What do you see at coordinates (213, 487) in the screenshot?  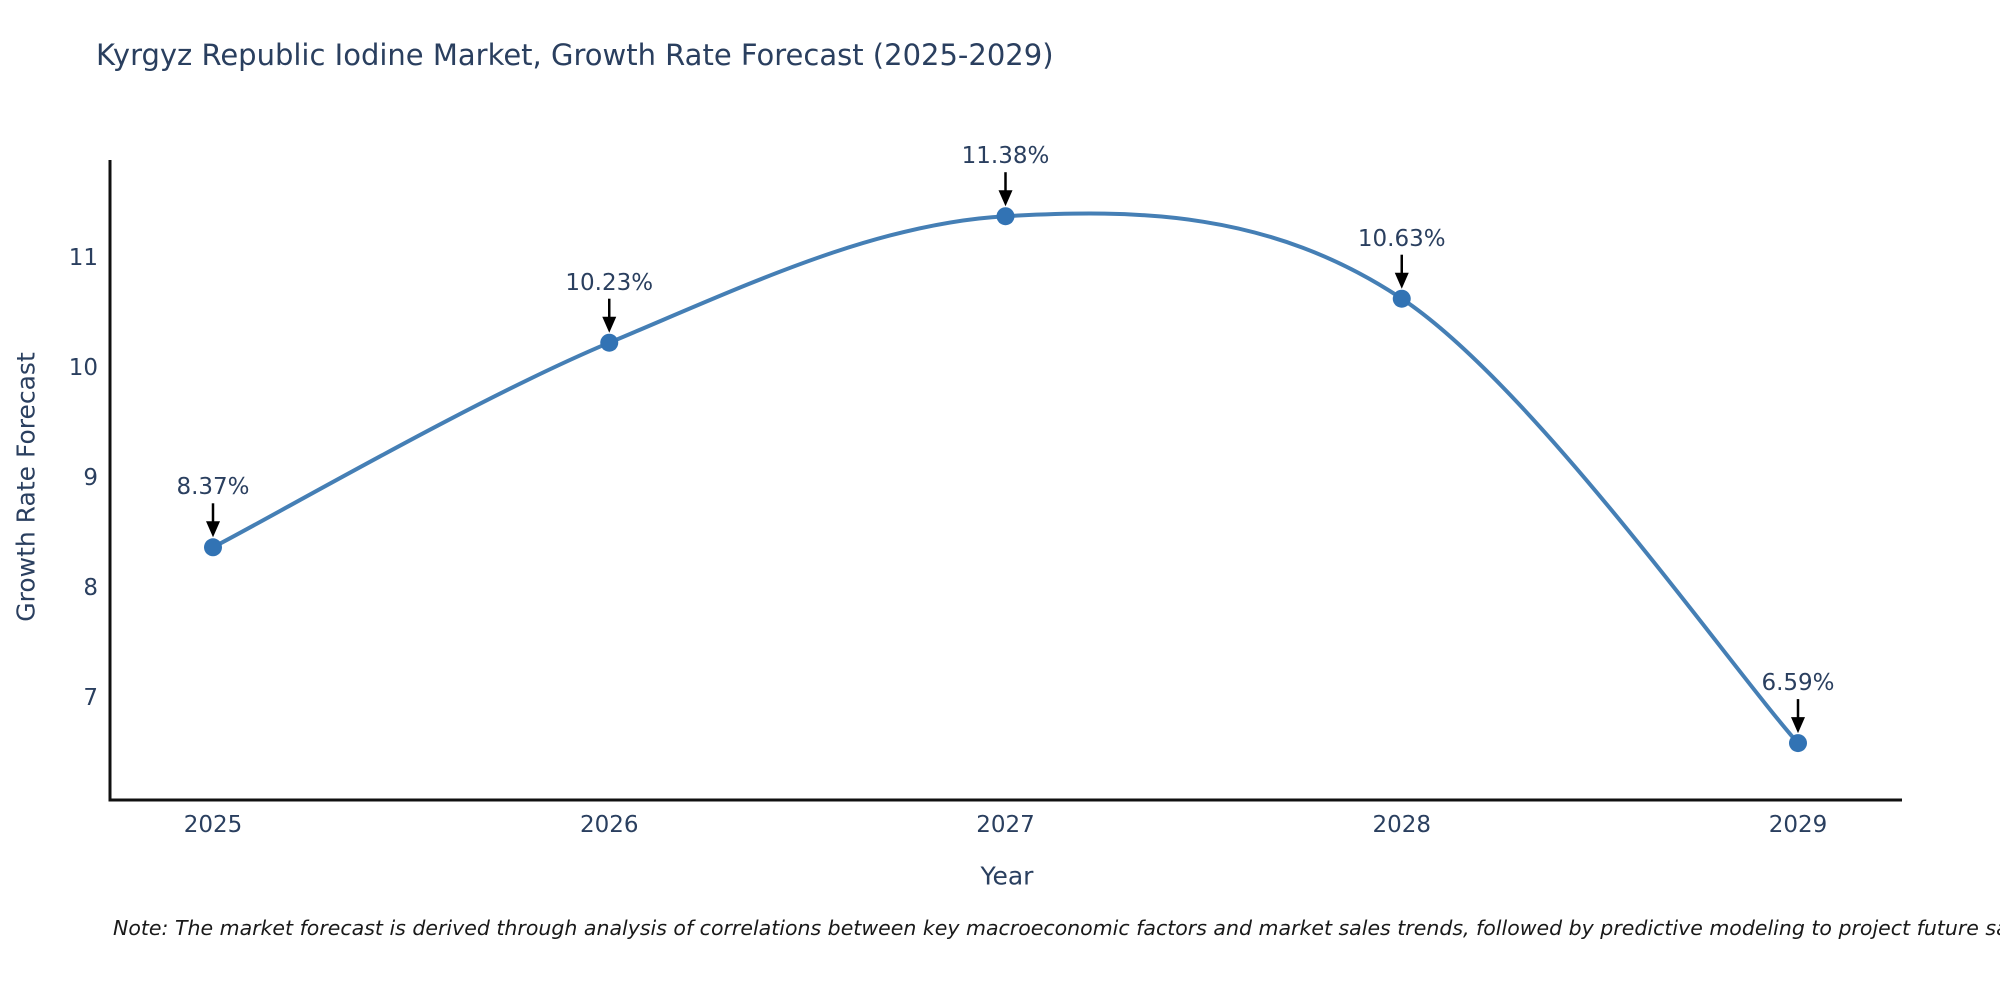 I see `point-value-label: 8.37%` at bounding box center [213, 487].